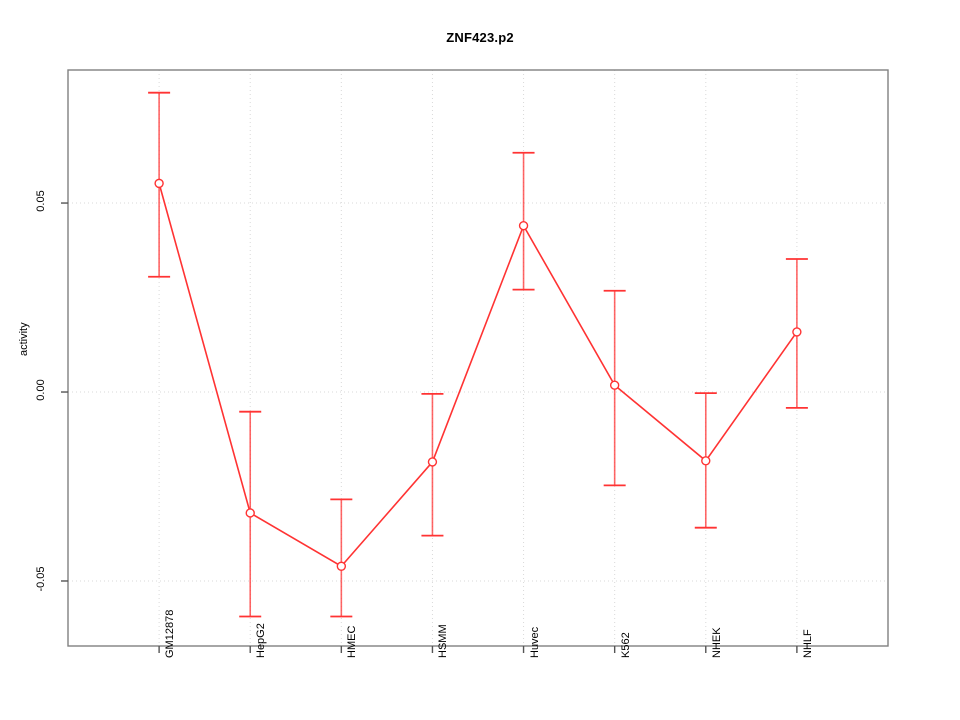  I want to click on y-tick-label: -0.05, so click(41, 579).